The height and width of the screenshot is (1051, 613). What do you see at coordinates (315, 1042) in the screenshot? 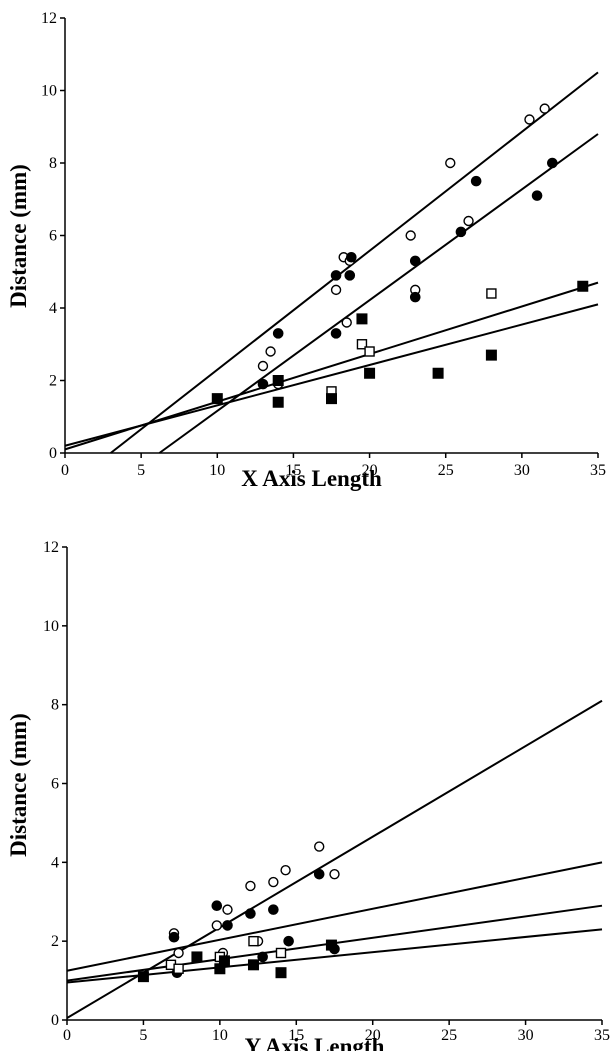
I see `x-axis-label: Y Axis Length` at bounding box center [315, 1042].